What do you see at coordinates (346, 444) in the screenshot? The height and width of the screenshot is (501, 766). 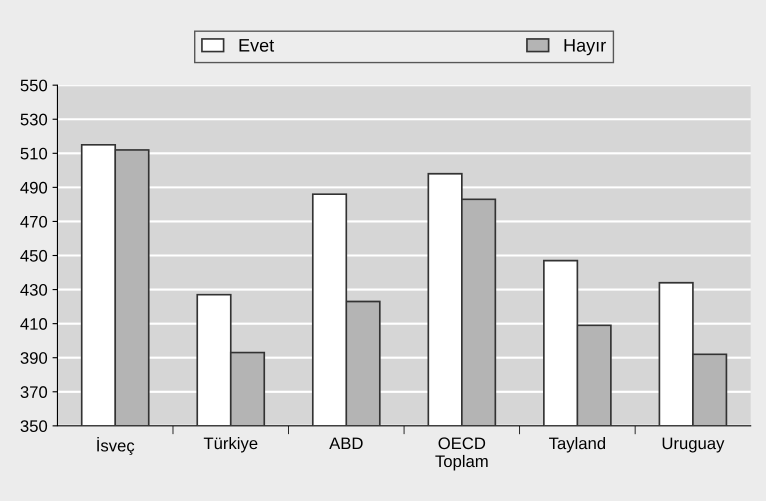 I see `x-tick-label: ABD` at bounding box center [346, 444].